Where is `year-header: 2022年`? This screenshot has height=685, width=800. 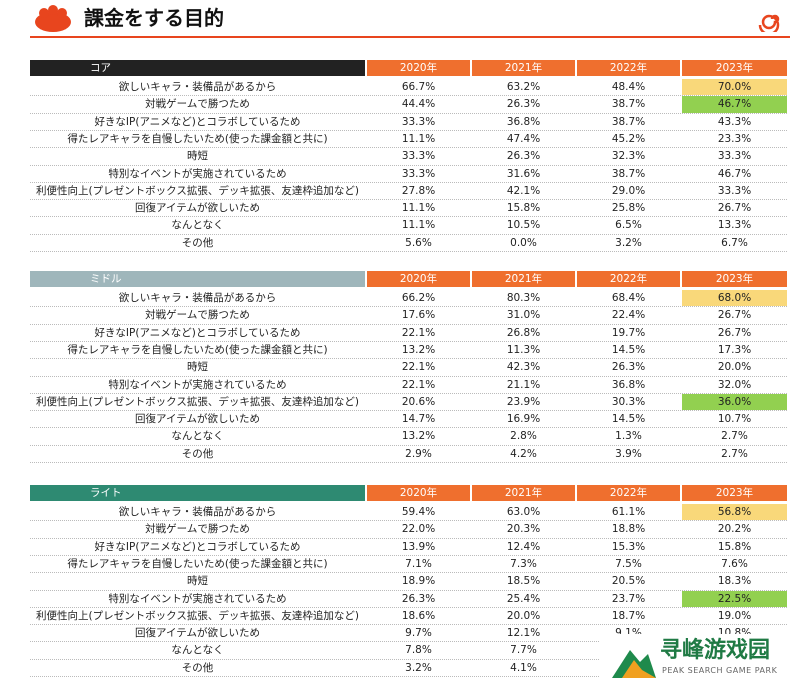
year-header: 2022年 is located at coordinates (628, 68).